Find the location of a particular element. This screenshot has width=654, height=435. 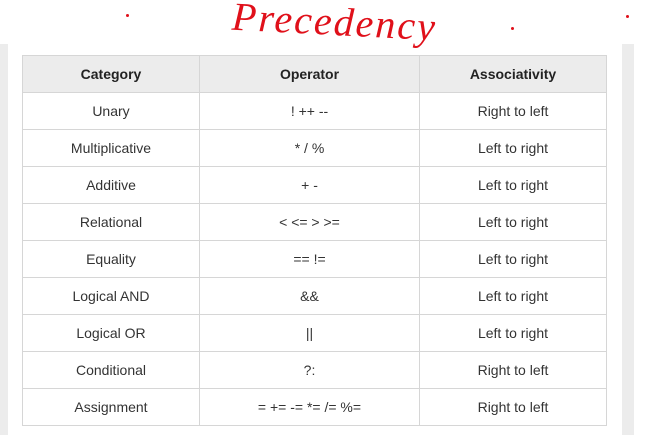

table-row: Assignment = += -= *= /= %= Right to left is located at coordinates (314, 407).